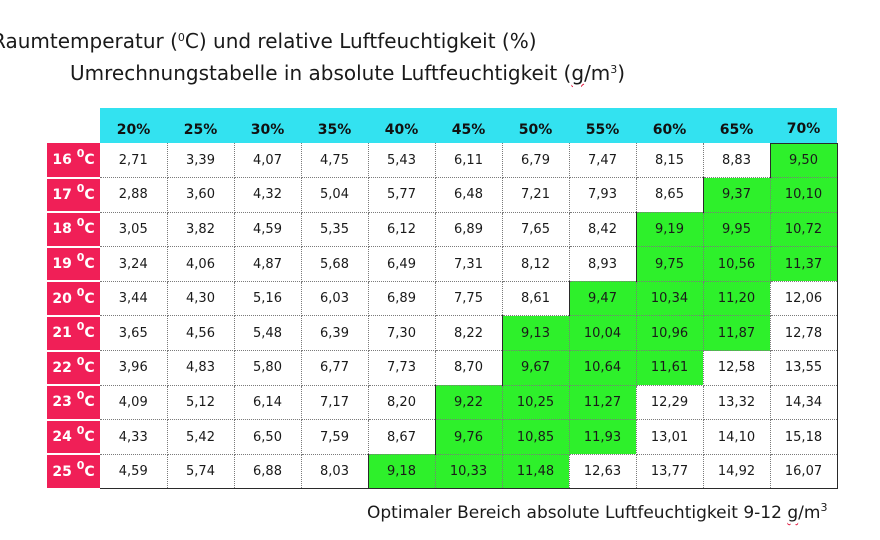 This screenshot has width=880, height=540. I want to click on table-cell: 16,07, so click(804, 472).